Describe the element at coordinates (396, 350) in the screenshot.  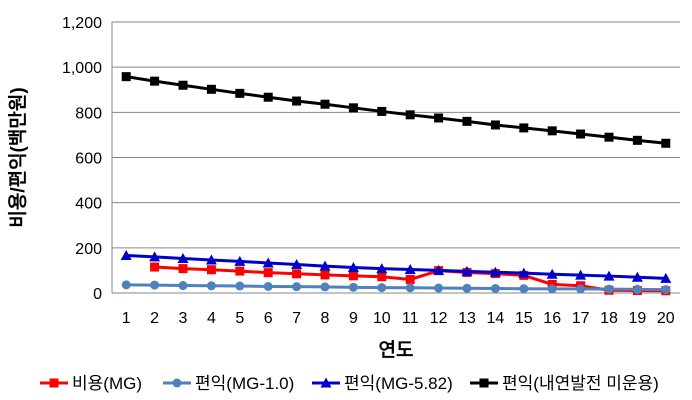
I see `x-axis-title: 연도` at that location.